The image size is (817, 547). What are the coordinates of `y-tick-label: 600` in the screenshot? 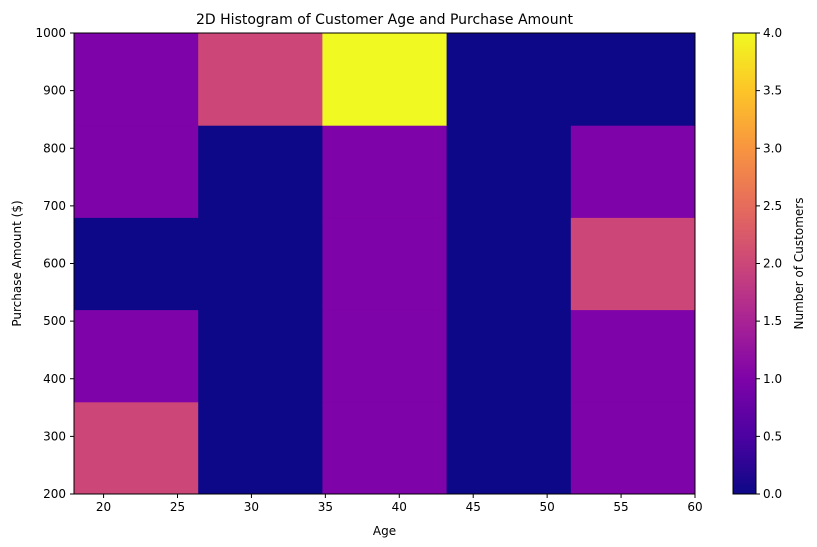 It's located at (54, 264).